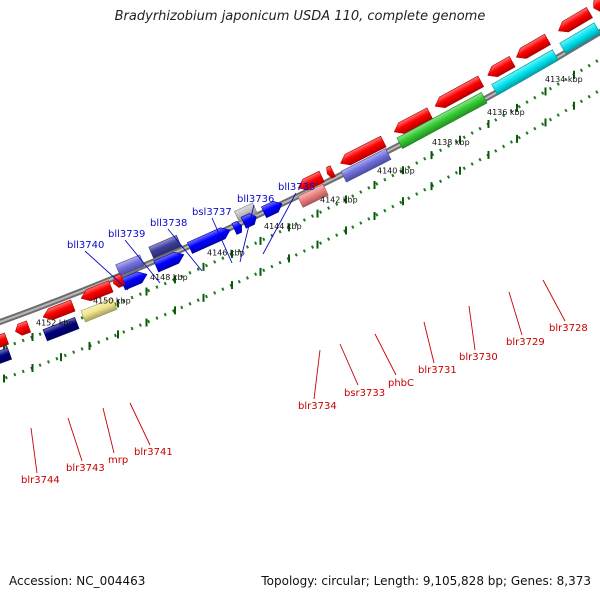  Describe the element at coordinates (296, 187) in the screenshot. I see `gene-label-bll3735: bll3735` at that location.